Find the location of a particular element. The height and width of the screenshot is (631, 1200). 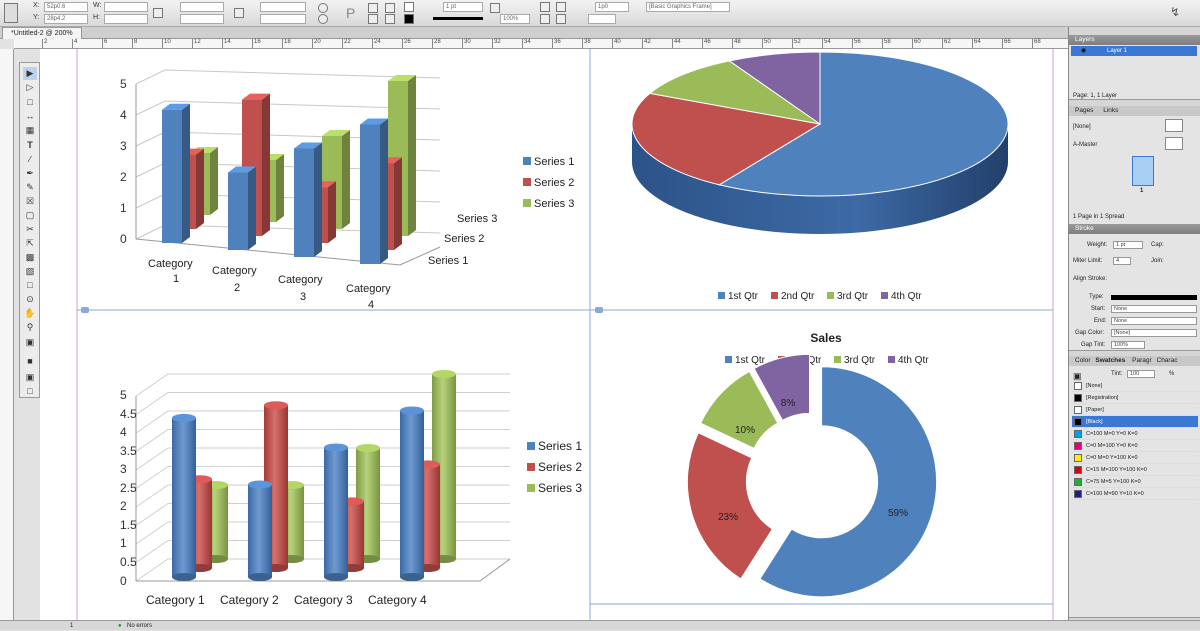

swatch-row: C=15 M=100 Y=100 K=0 is located at coordinates (1135, 470).